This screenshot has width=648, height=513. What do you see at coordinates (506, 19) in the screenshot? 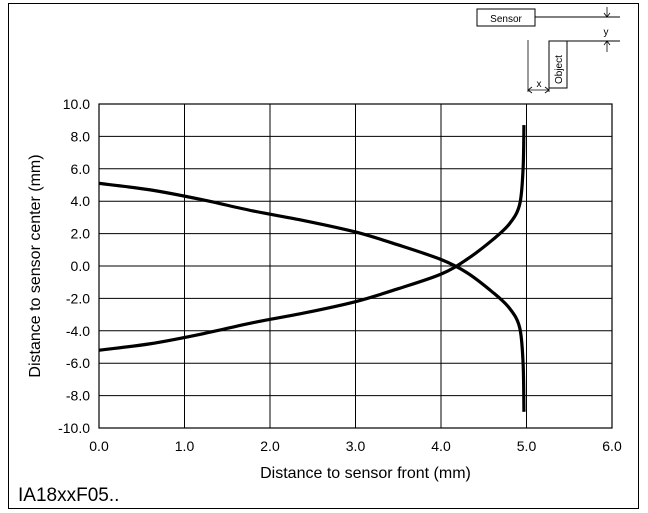
I see `sensor-label: Sensor` at bounding box center [506, 19].